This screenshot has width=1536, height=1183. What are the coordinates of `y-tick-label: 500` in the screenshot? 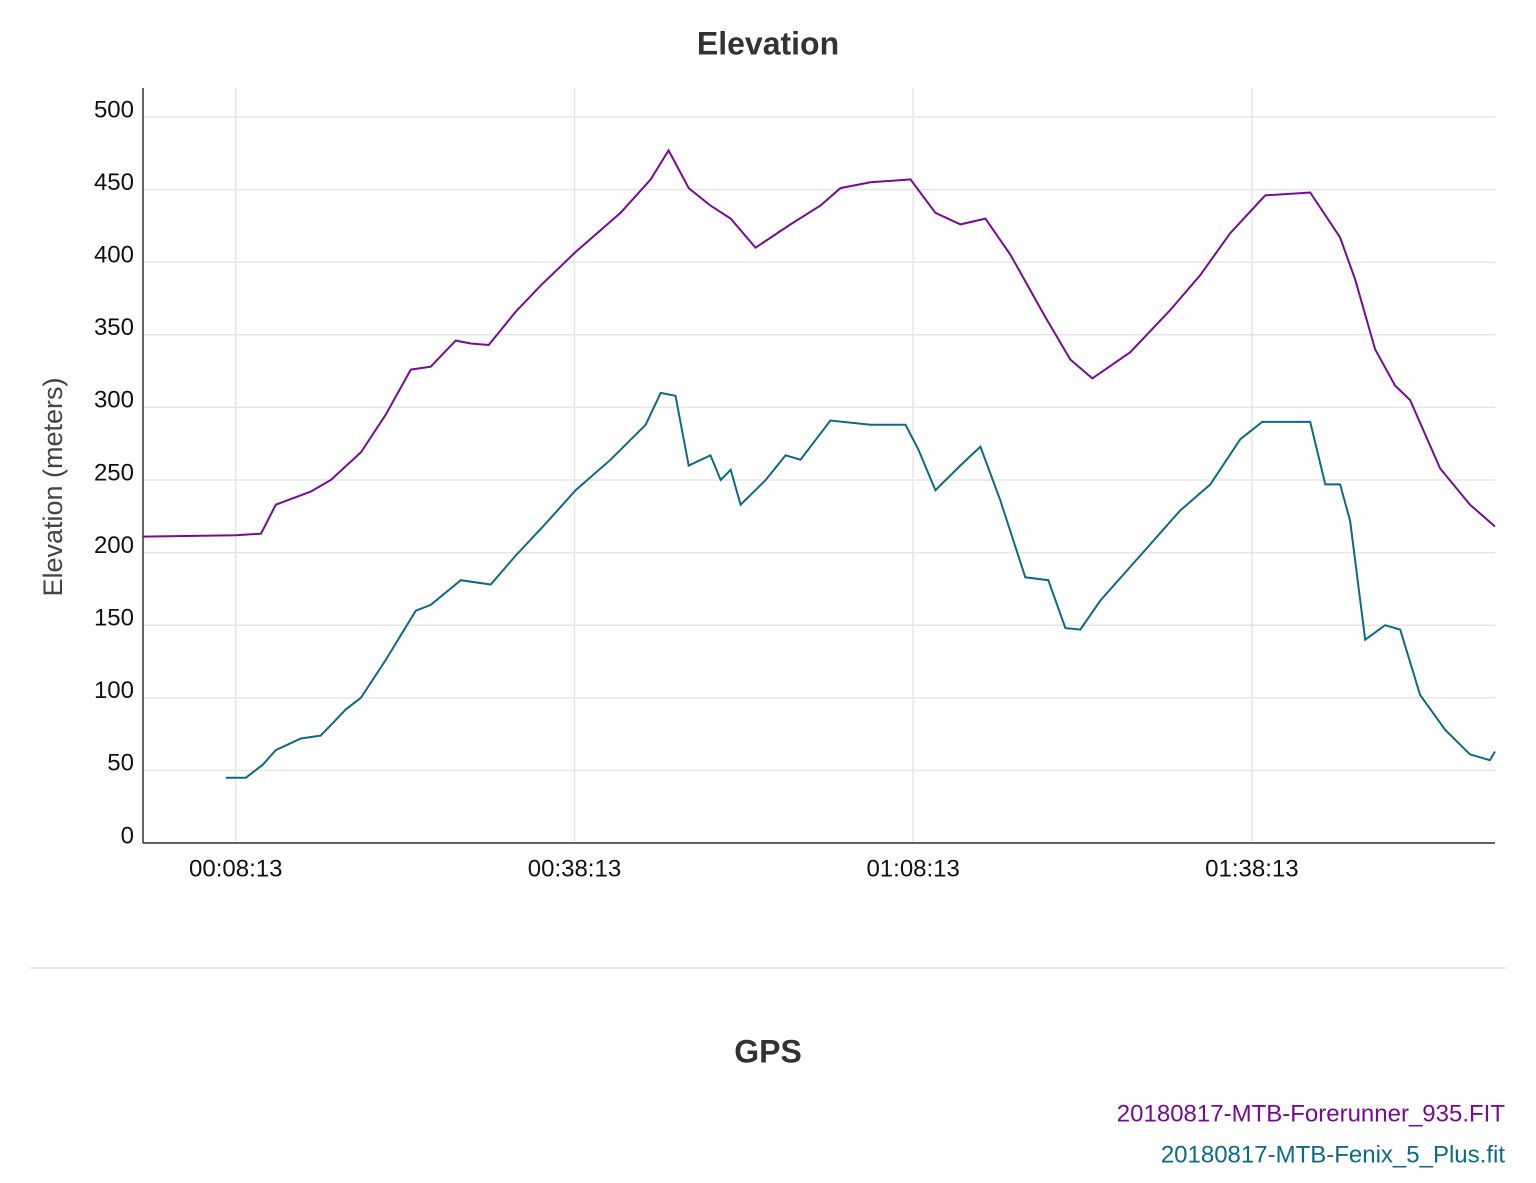 It's located at (114, 109).